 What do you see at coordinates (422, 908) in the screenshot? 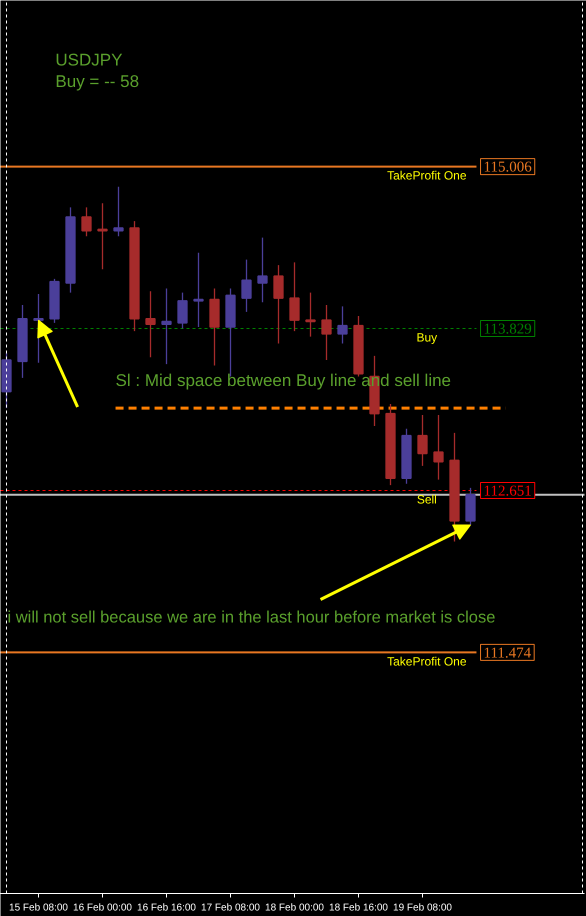
I see `x-tick-label: 19 Feb 08:00` at bounding box center [422, 908].